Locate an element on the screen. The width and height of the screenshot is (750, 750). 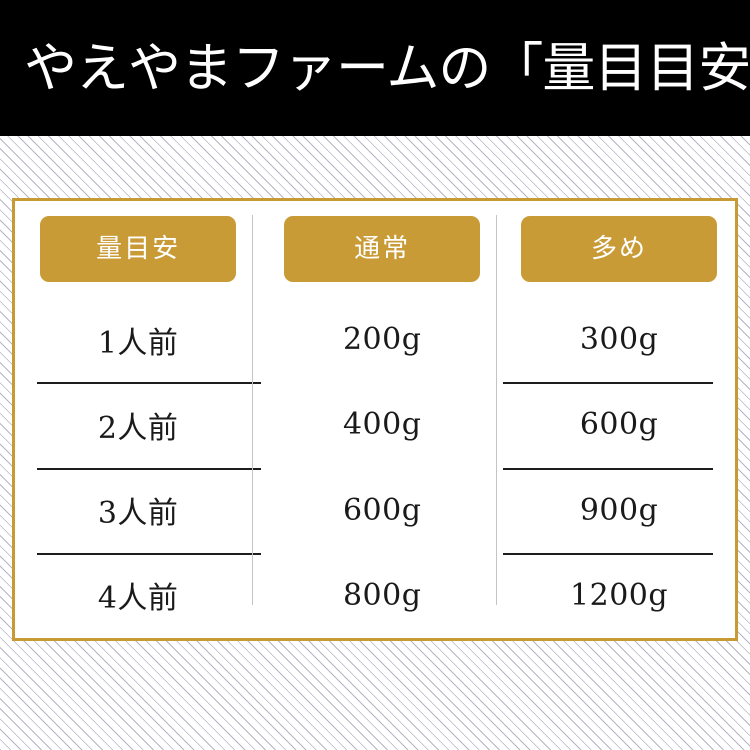
column-header-normal: 通常 is located at coordinates (382, 249).